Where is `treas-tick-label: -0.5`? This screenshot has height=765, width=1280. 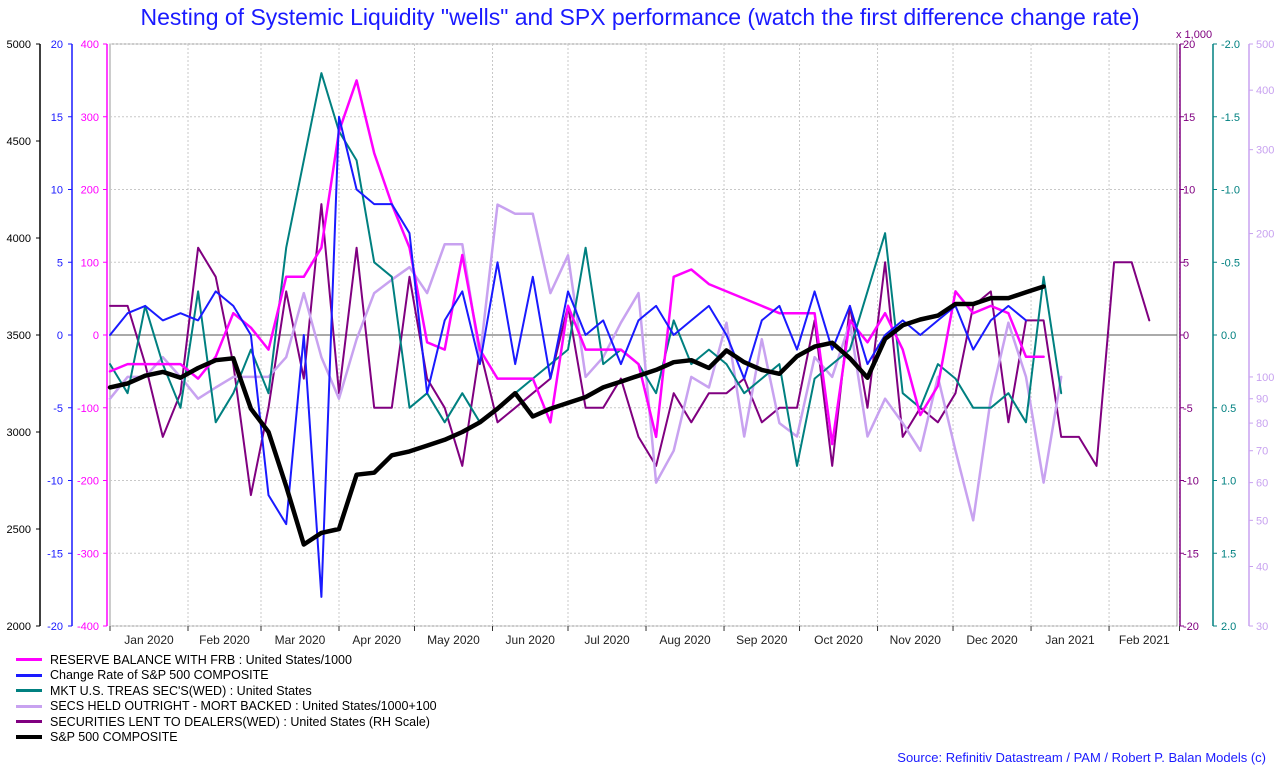 treas-tick-label: -0.5 is located at coordinates (1230, 263).